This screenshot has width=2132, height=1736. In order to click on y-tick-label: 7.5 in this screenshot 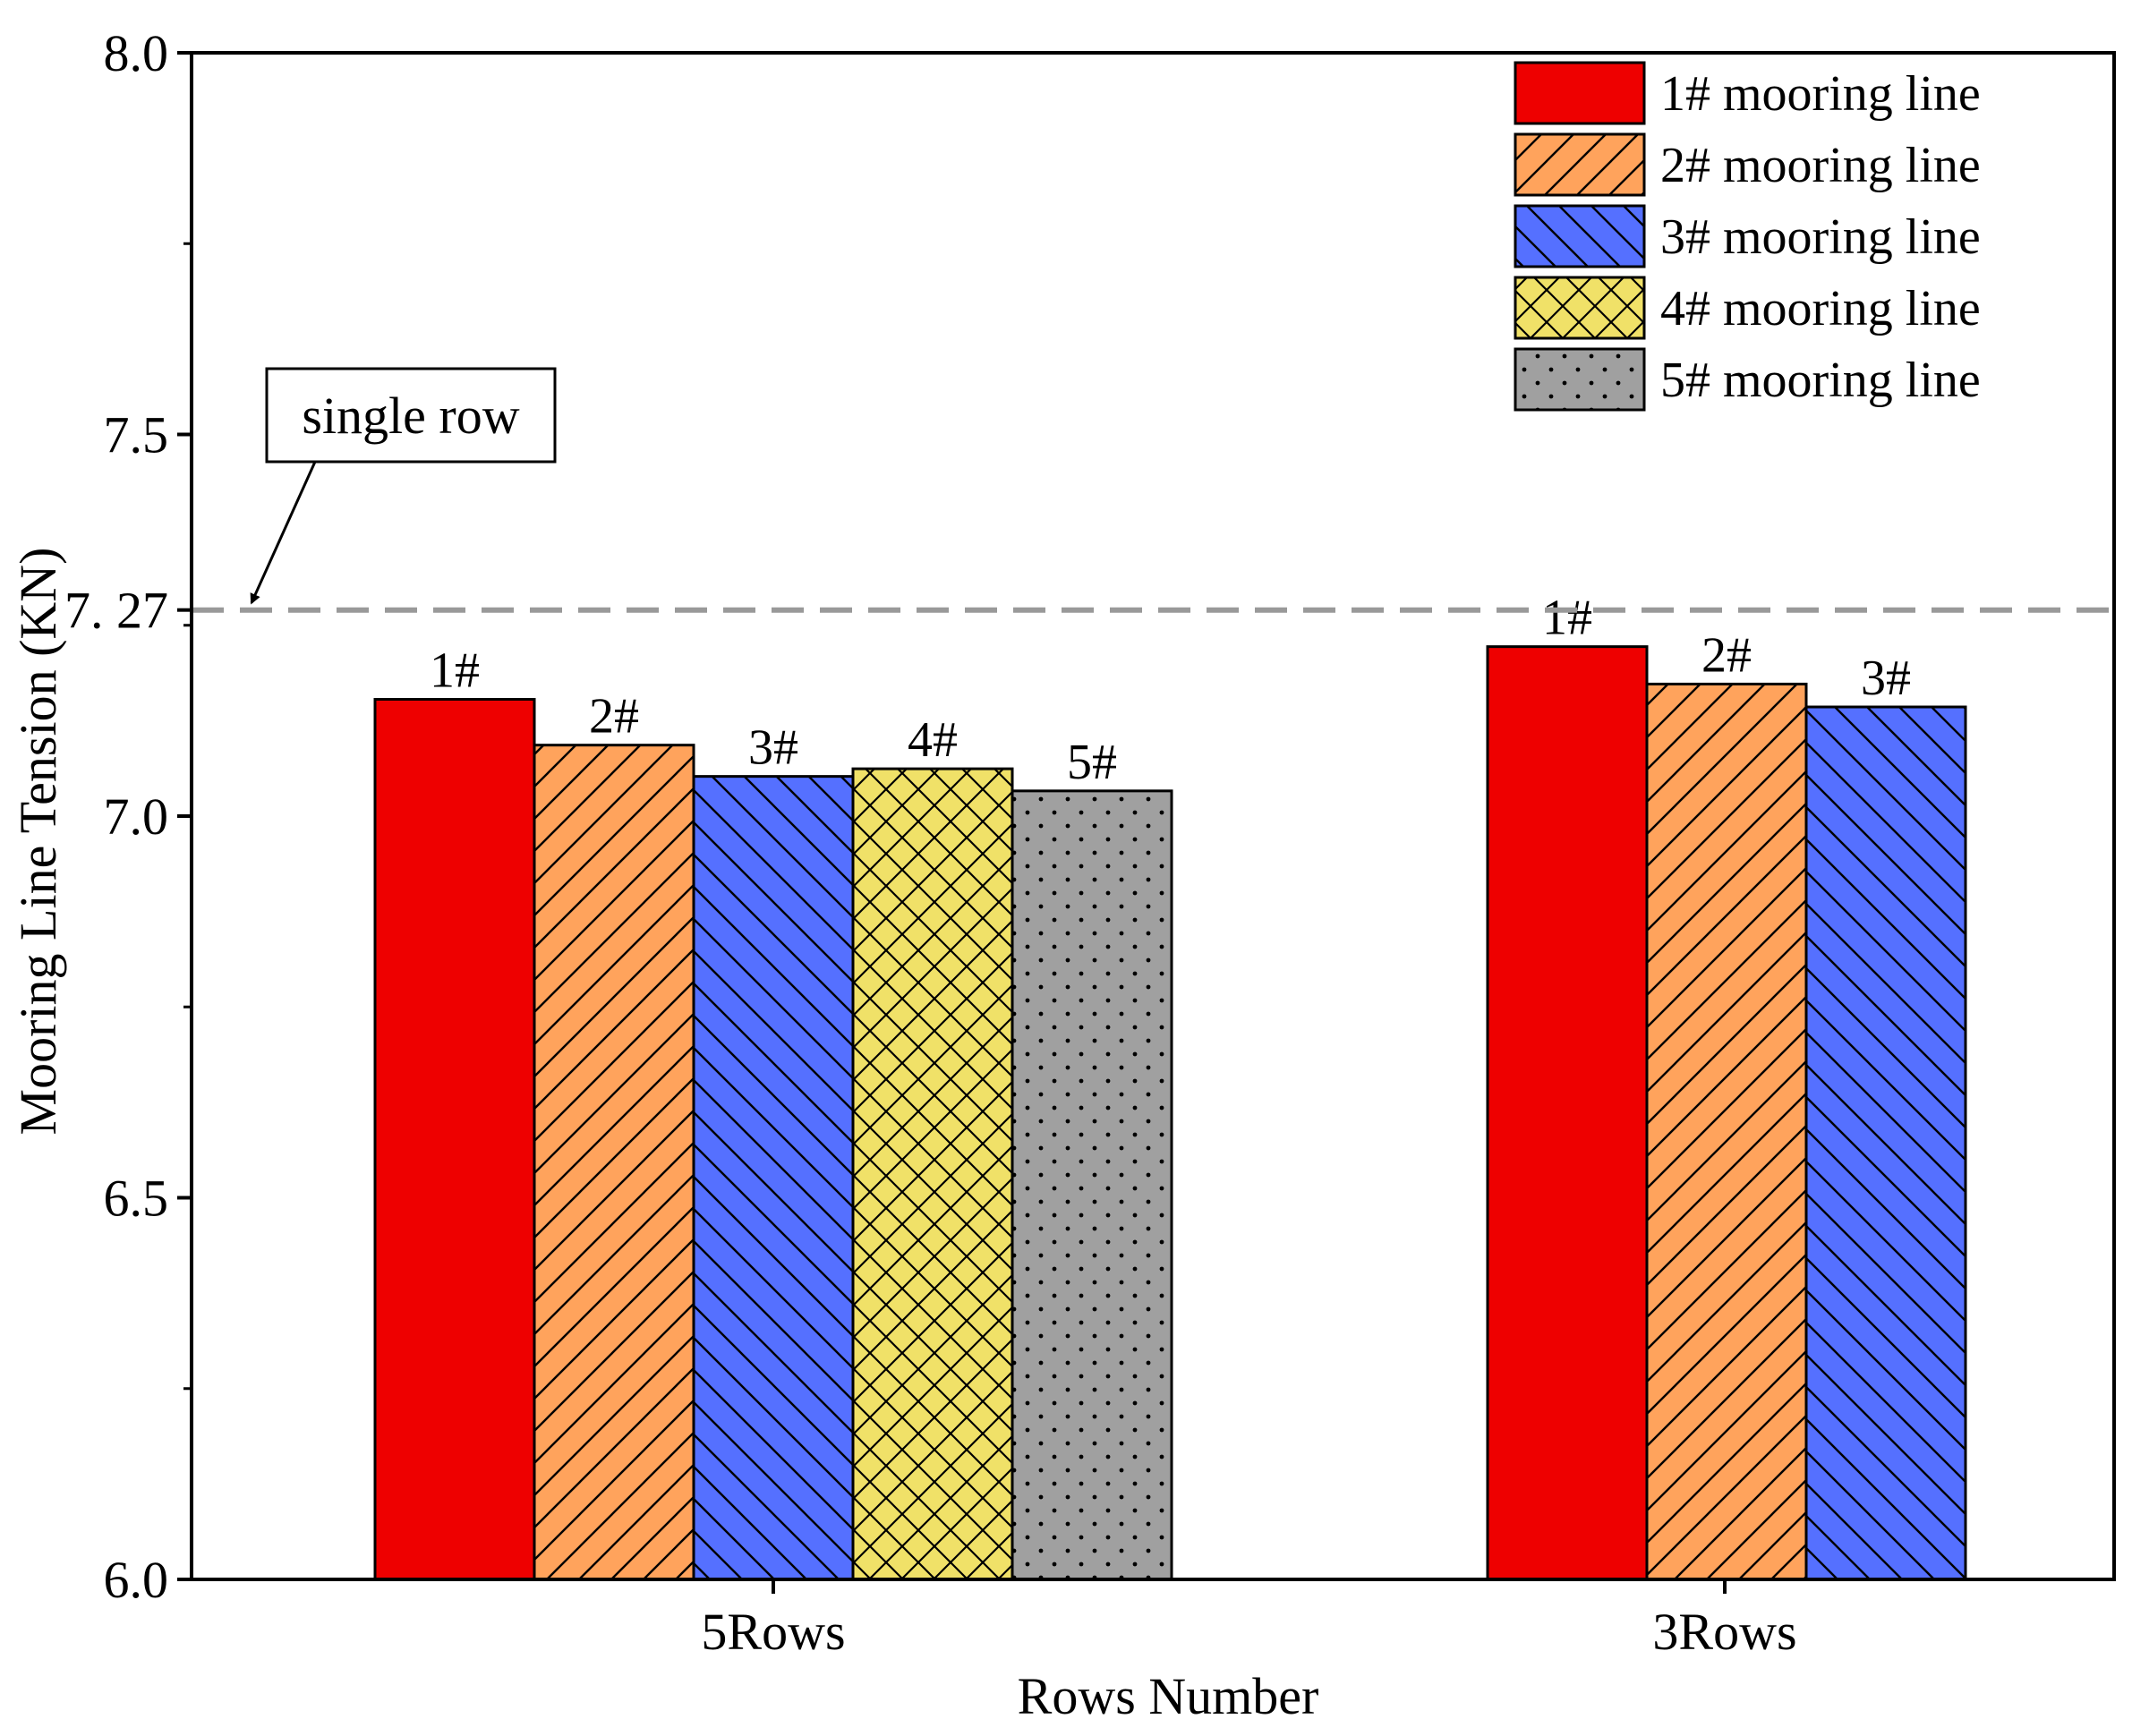, I will do `click(137, 435)`.